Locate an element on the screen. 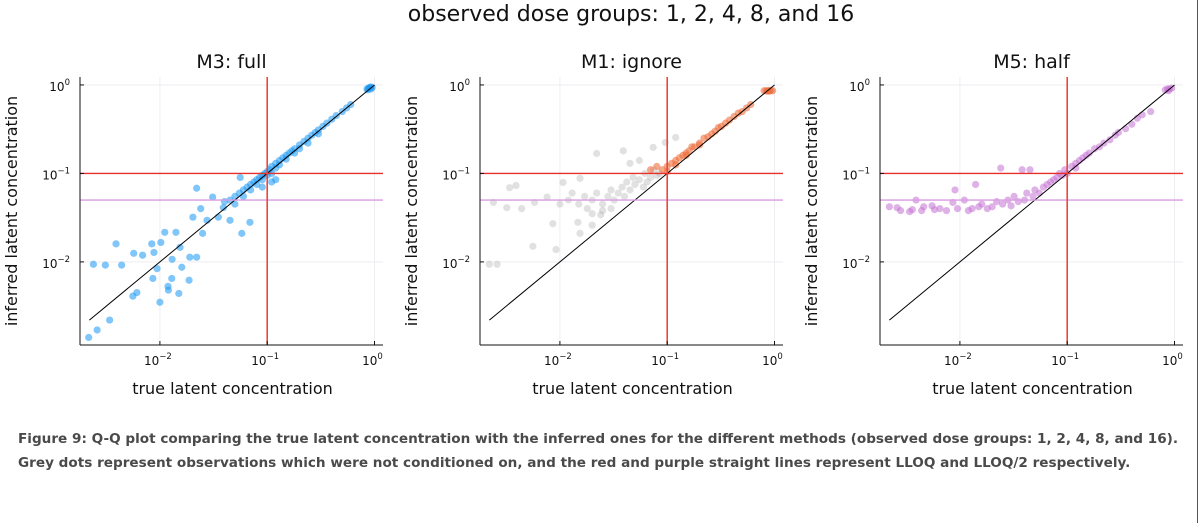 This screenshot has height=523, width=1200. subplot-title: M3: full is located at coordinates (231, 62).